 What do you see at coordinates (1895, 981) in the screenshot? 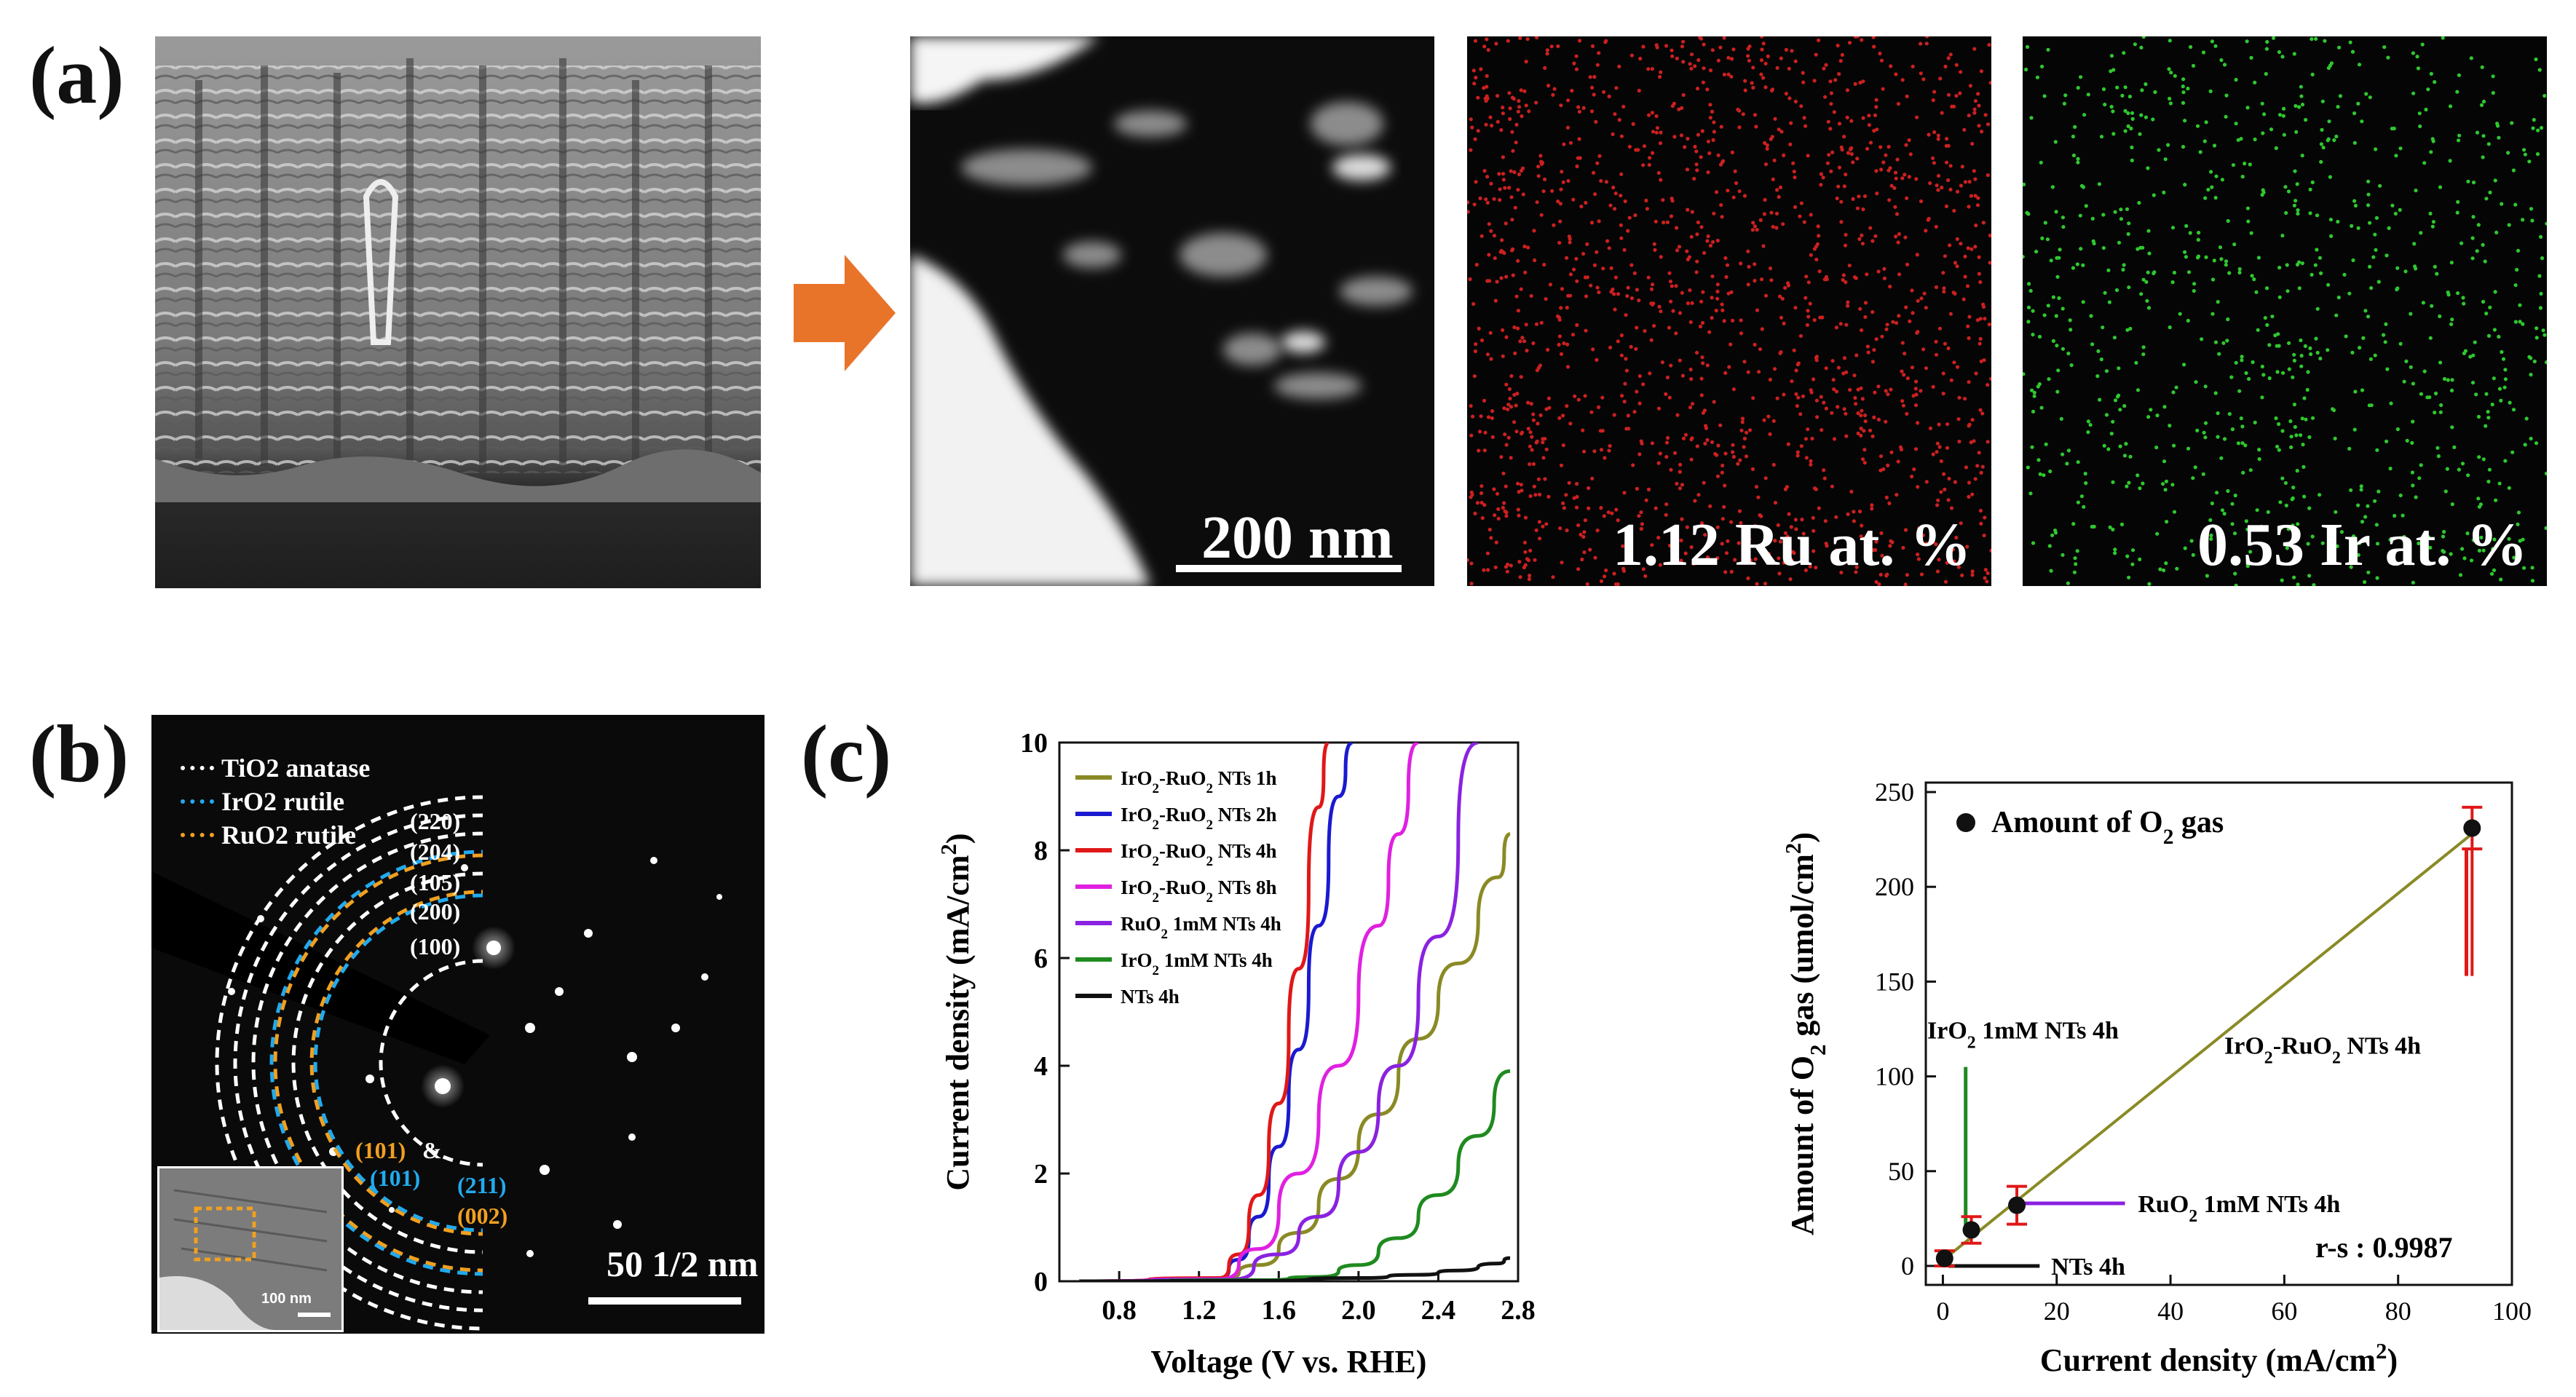
I see `y-tick-label: 150` at bounding box center [1895, 981].